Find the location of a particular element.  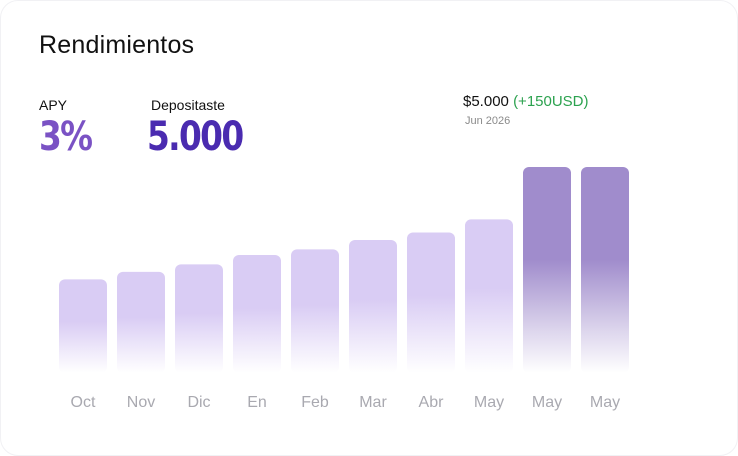

x-tick-label: Oct is located at coordinates (83, 402).